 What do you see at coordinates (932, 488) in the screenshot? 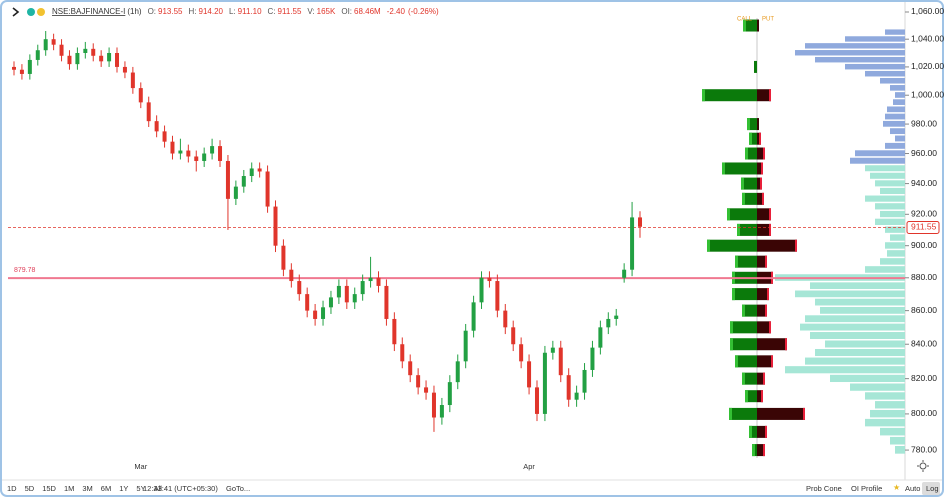
I see `scale-button: Log` at bounding box center [932, 488].